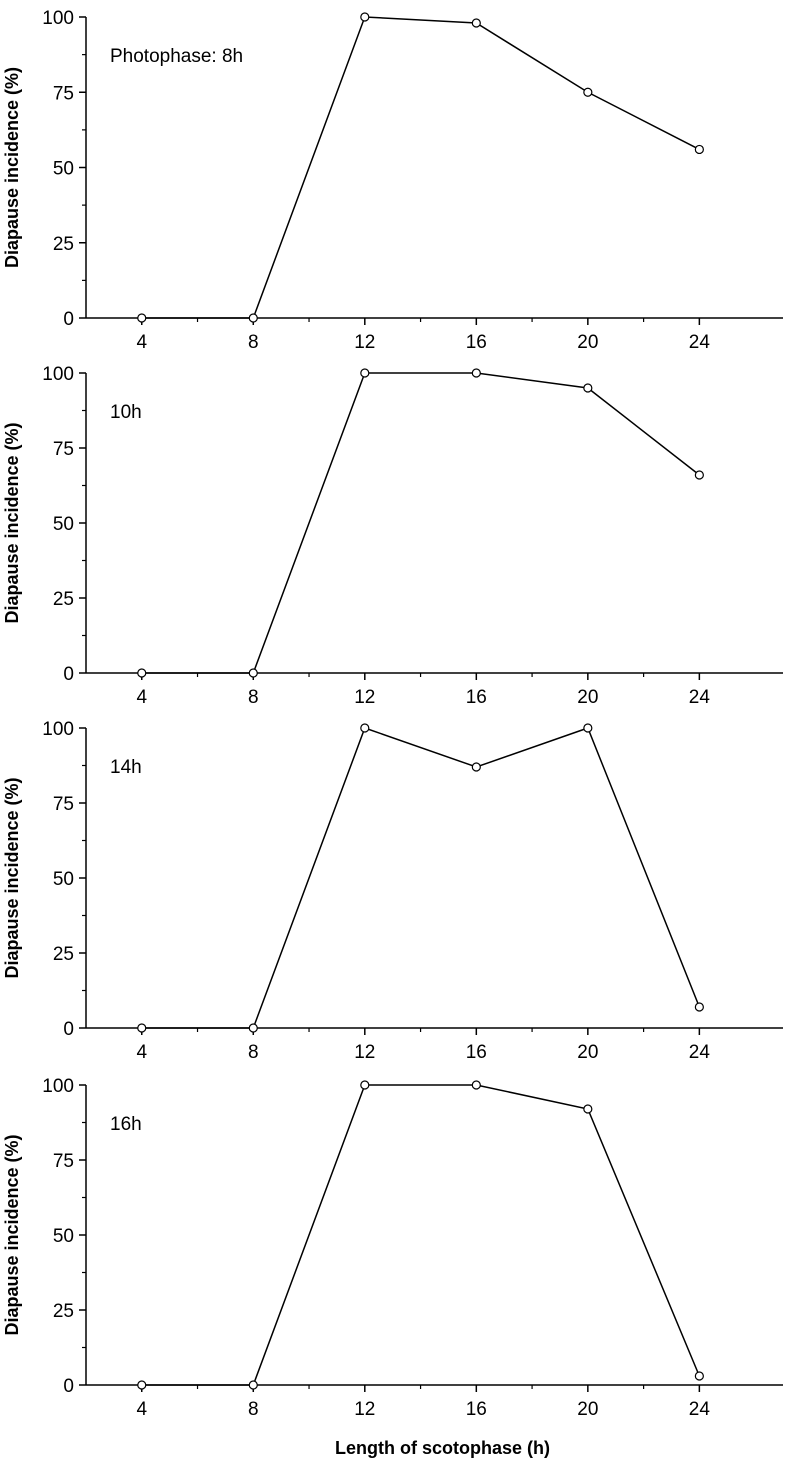 This screenshot has height=1459, width=791. I want to click on panel-annotation: 14h, so click(126, 767).